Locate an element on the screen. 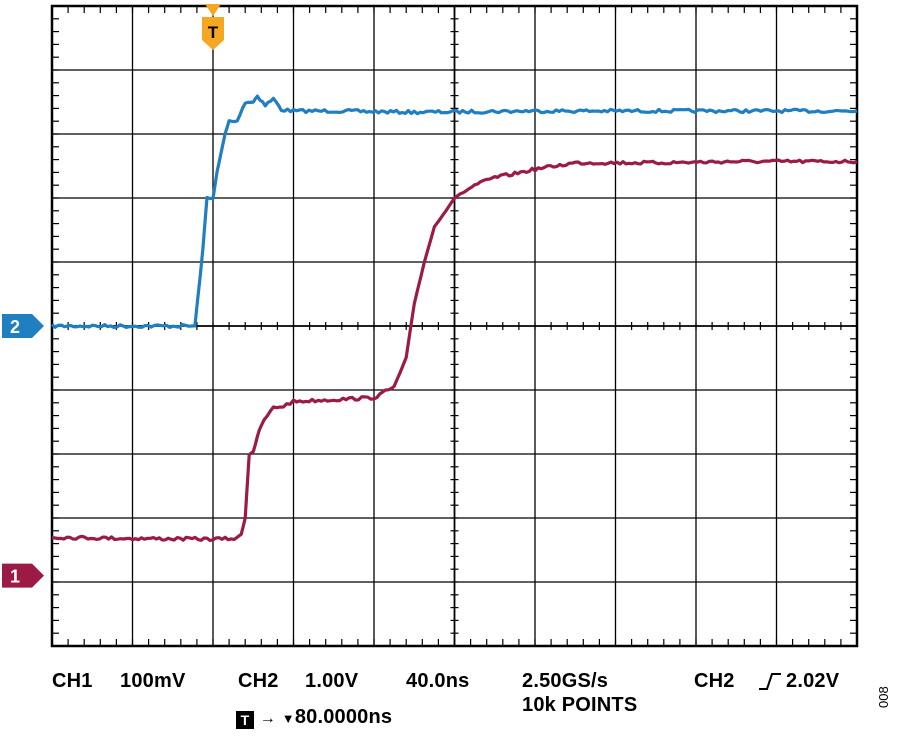 The image size is (900, 738). trigger-marker-icon: ▼ is located at coordinates (288, 718).